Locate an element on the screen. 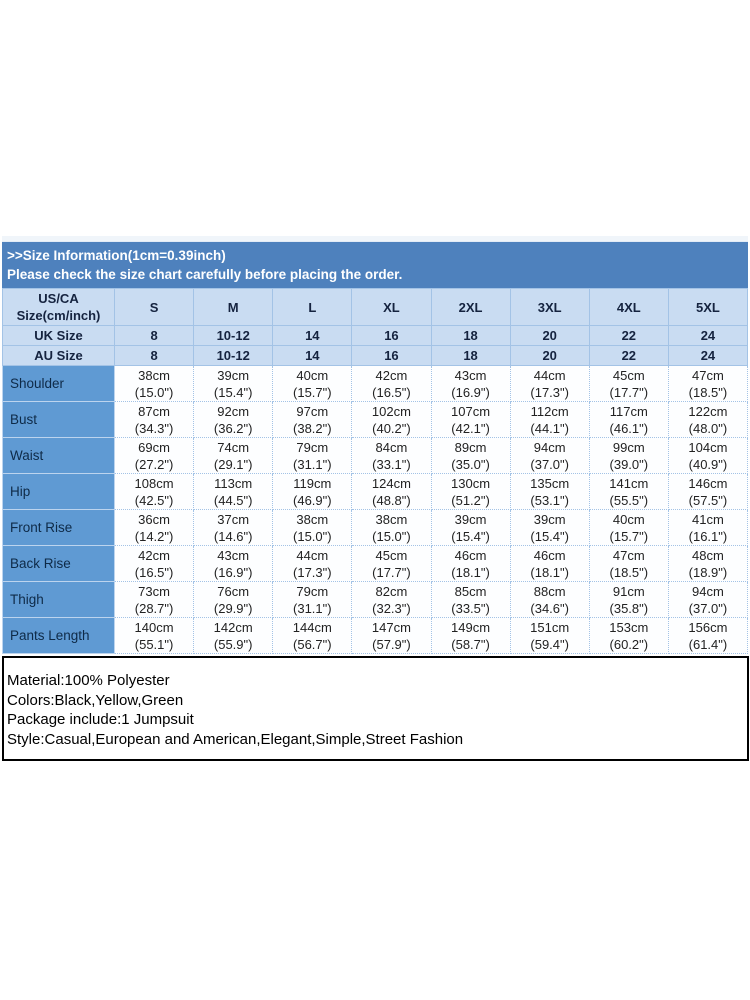 This screenshot has width=750, height=1000. measurement-cell: 92cm (36.2") is located at coordinates (233, 419).